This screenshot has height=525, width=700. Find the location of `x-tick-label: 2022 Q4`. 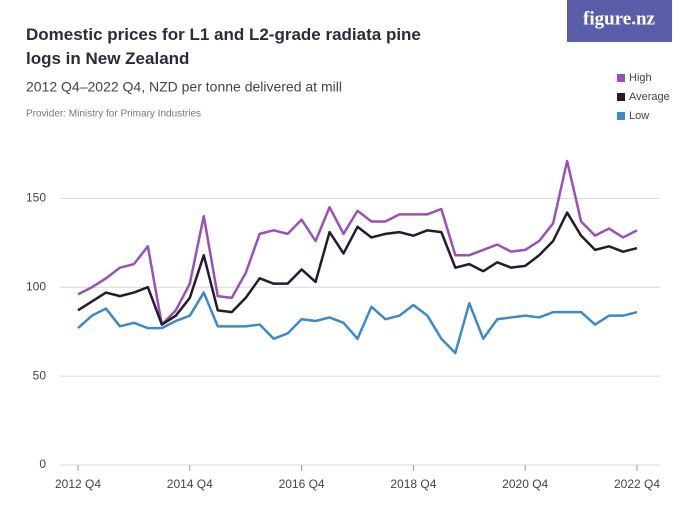

x-tick-label: 2022 Q4 is located at coordinates (637, 484).